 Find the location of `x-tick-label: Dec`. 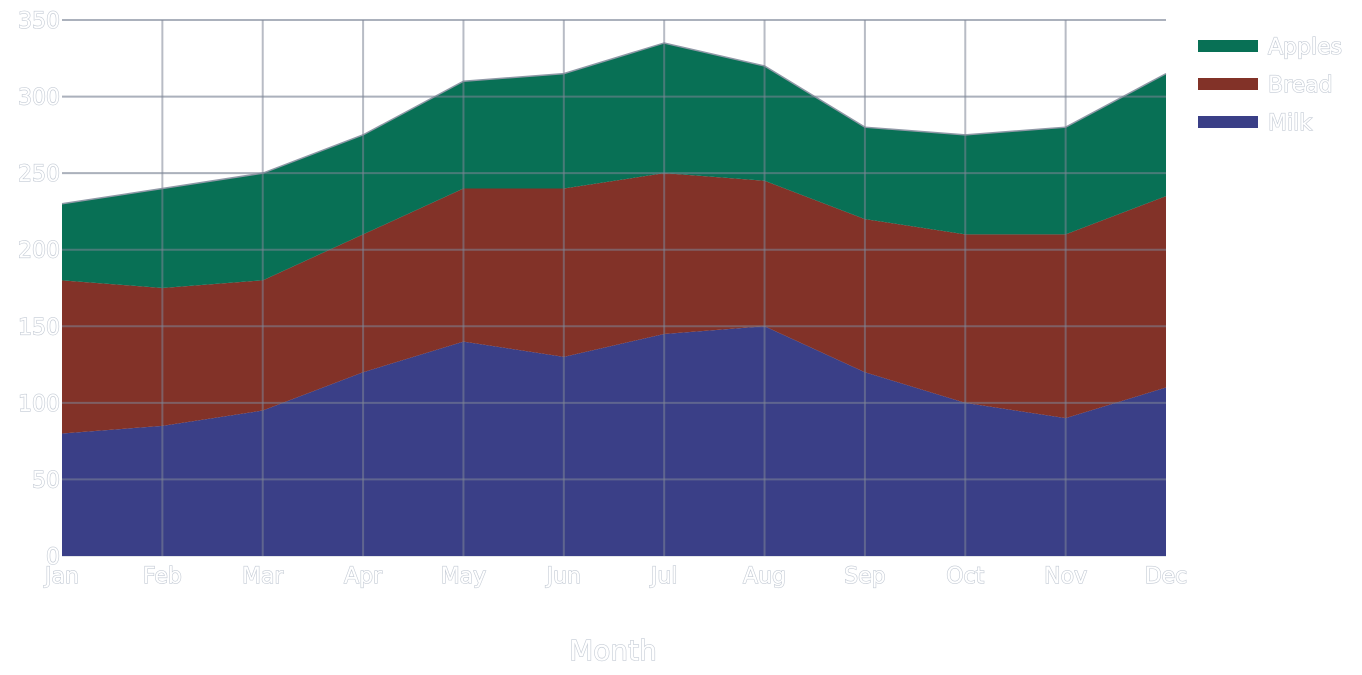

x-tick-label: Dec is located at coordinates (1166, 576).